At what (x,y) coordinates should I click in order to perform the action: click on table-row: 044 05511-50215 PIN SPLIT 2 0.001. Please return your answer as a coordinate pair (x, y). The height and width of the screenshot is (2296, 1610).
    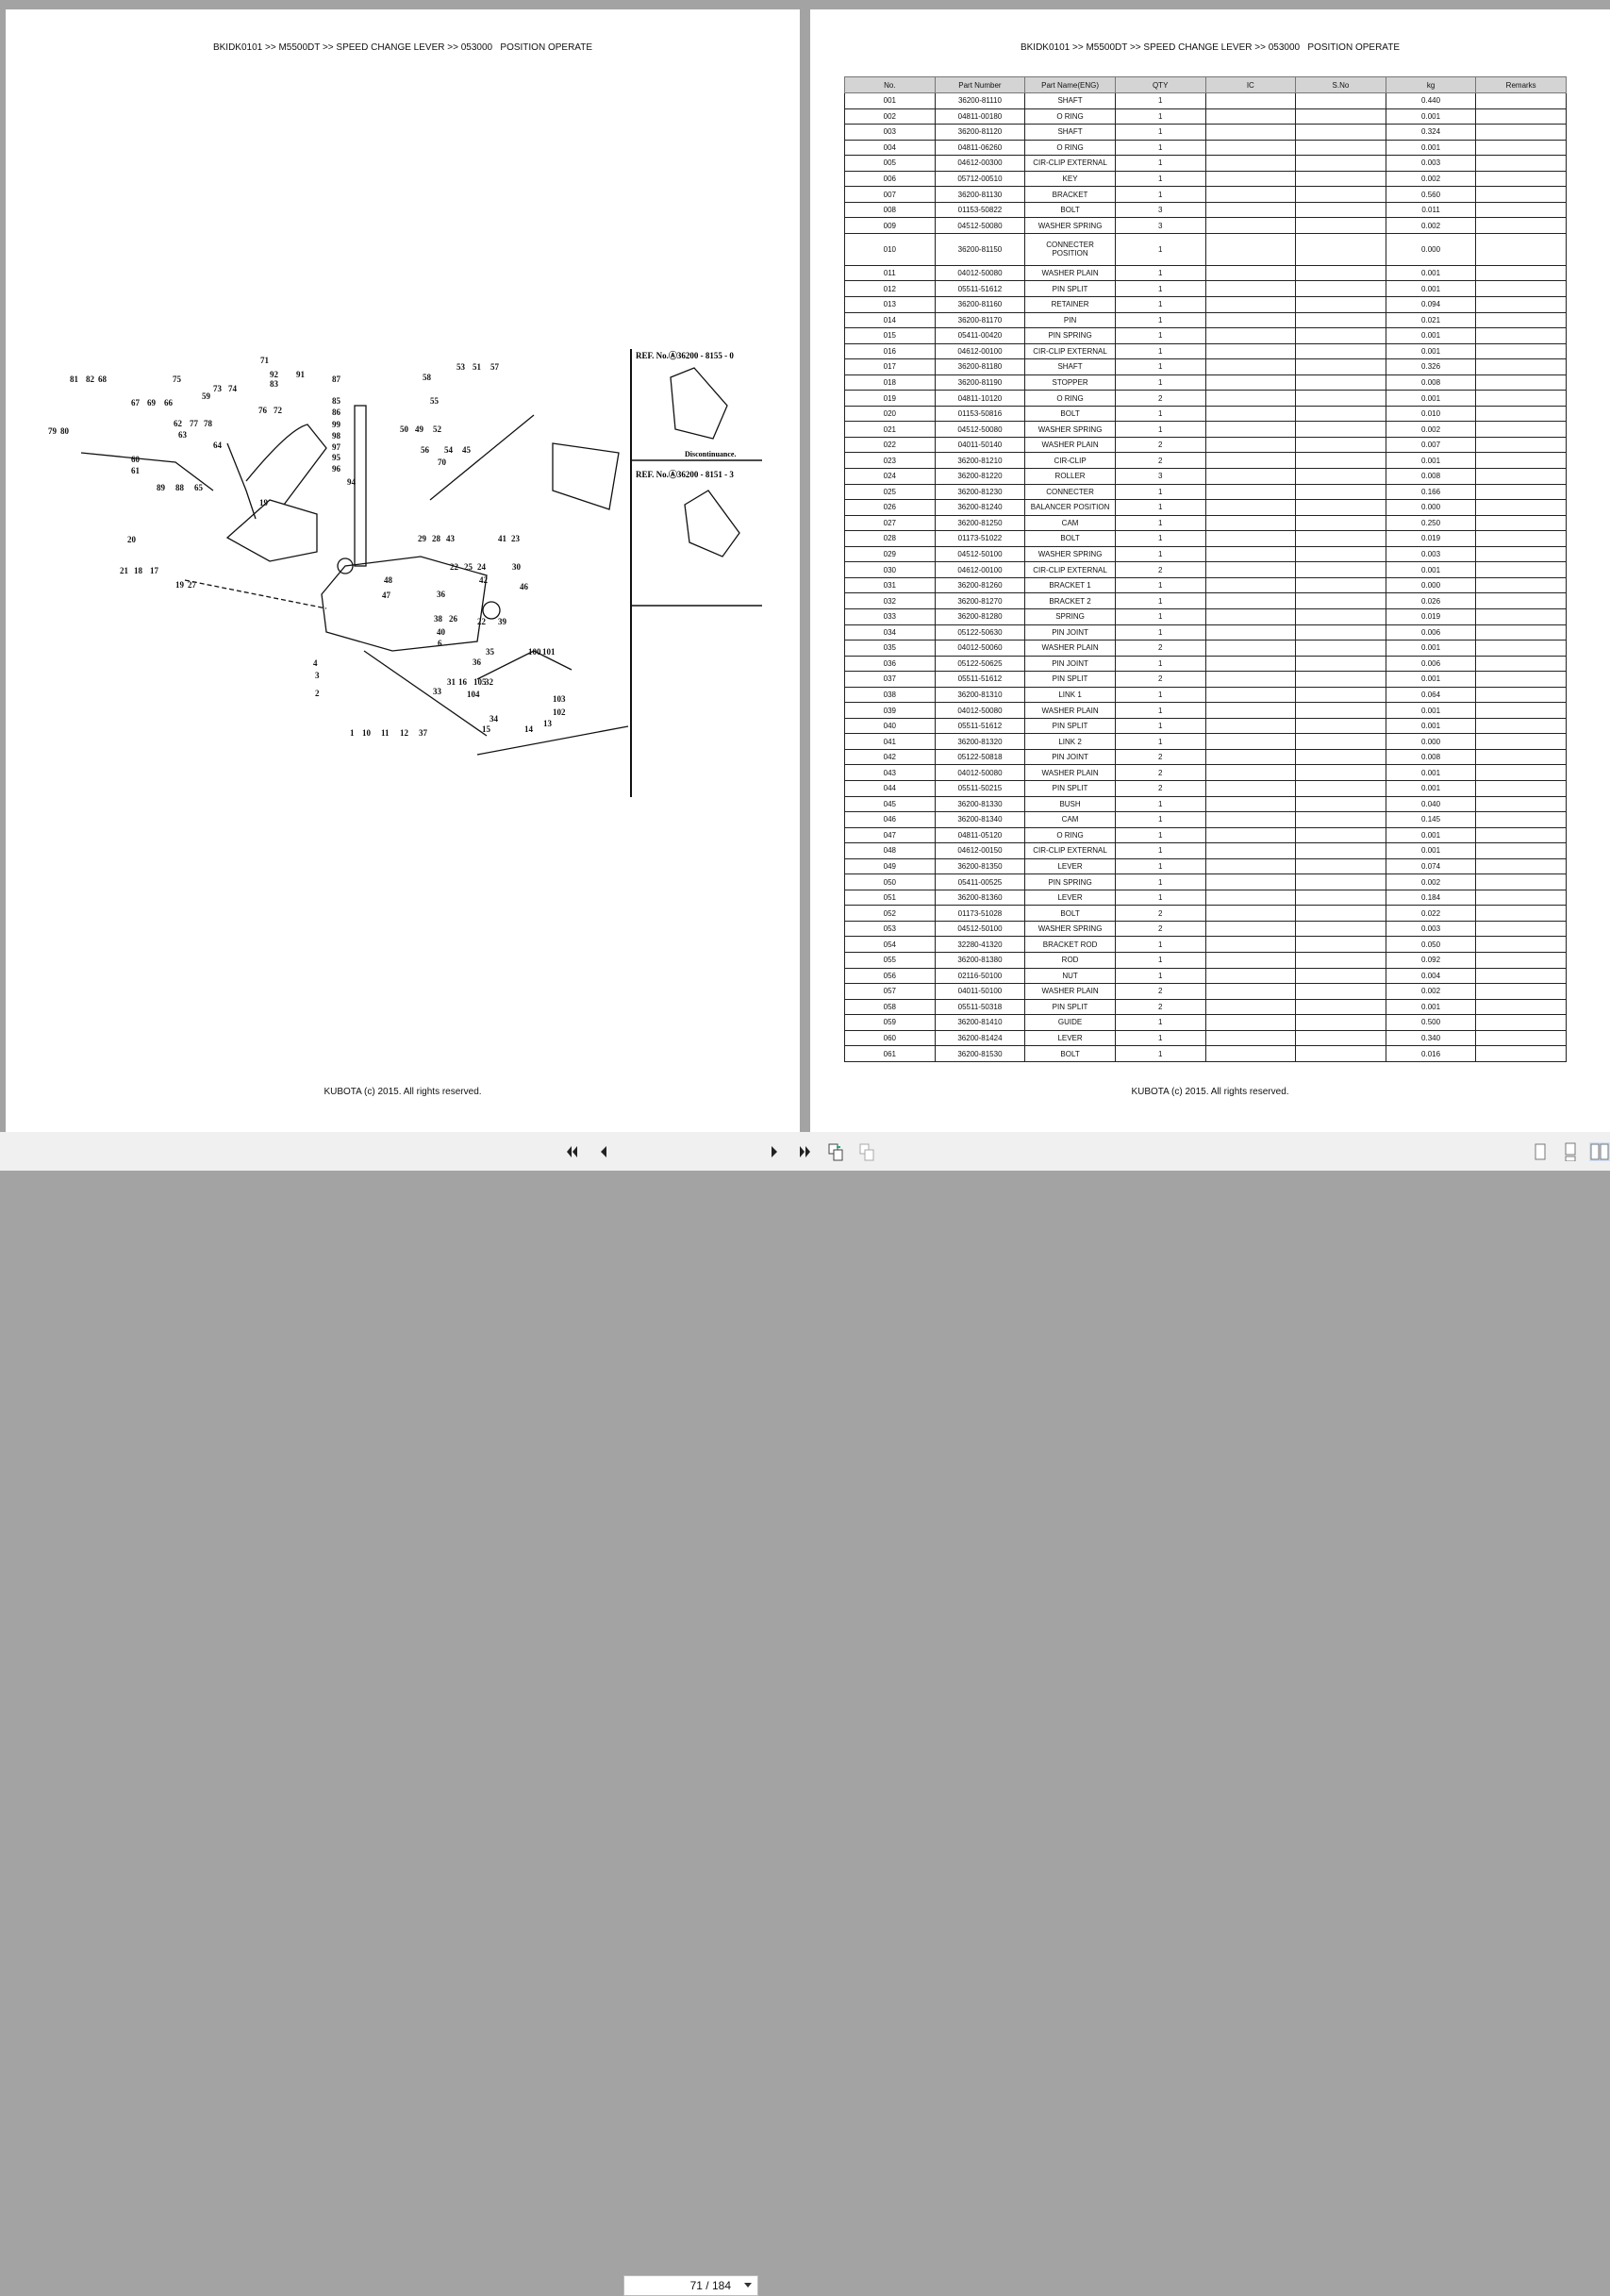
    Looking at the image, I should click on (1205, 788).